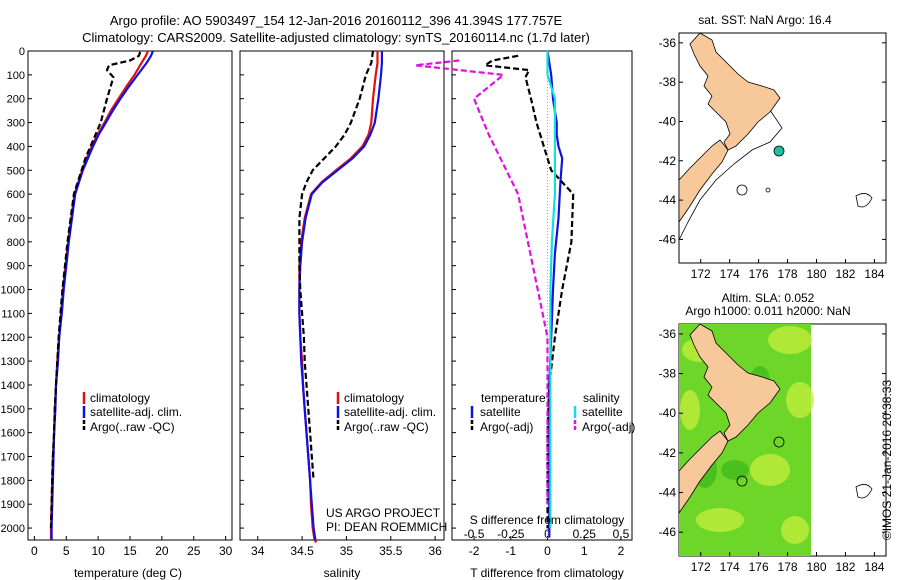 The width and height of the screenshot is (900, 580). I want to click on y-tick-label: 1200, so click(13, 338).